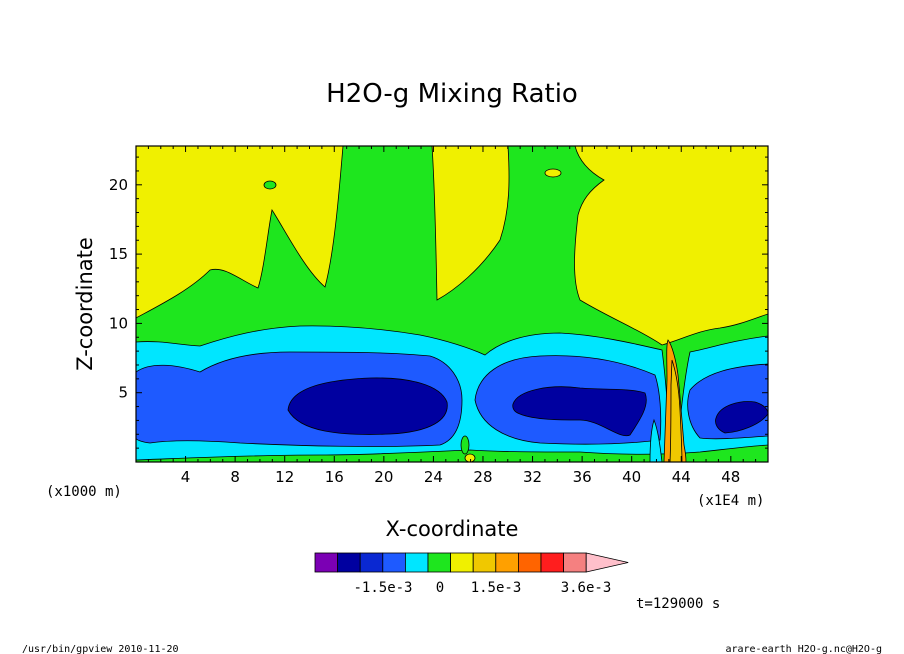 This screenshot has width=904, height=654. Describe the element at coordinates (730, 501) in the screenshot. I see `x-scale-note: (x1E4 m)` at that location.